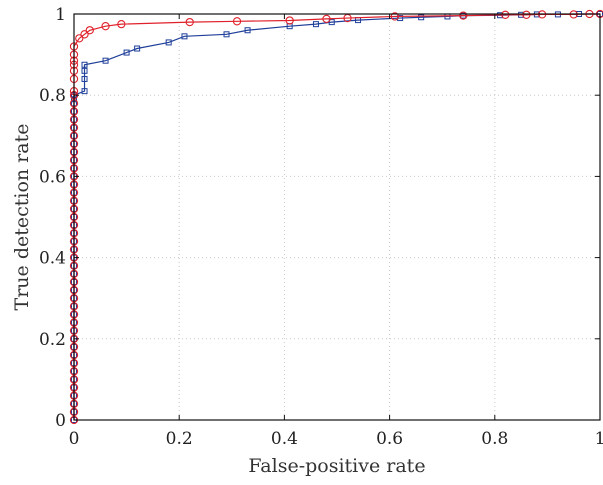  What do you see at coordinates (52, 177) in the screenshot?
I see `y-tick-label: 0.6` at bounding box center [52, 177].